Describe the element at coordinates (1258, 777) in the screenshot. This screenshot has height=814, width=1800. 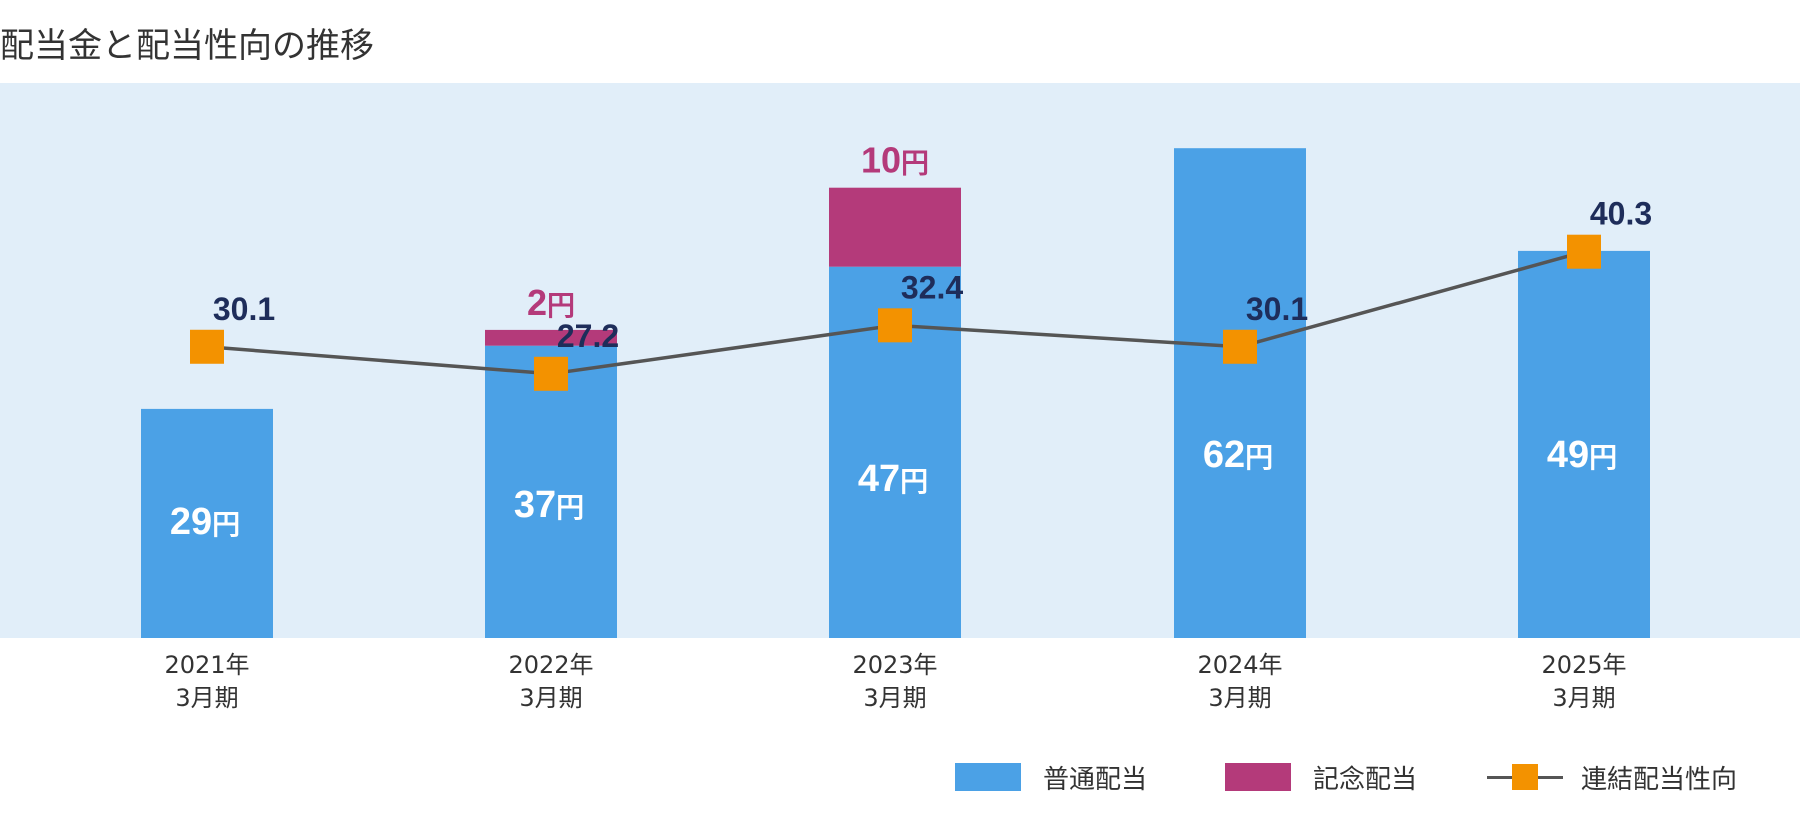
I see `legend-swatch-commemorative` at that location.